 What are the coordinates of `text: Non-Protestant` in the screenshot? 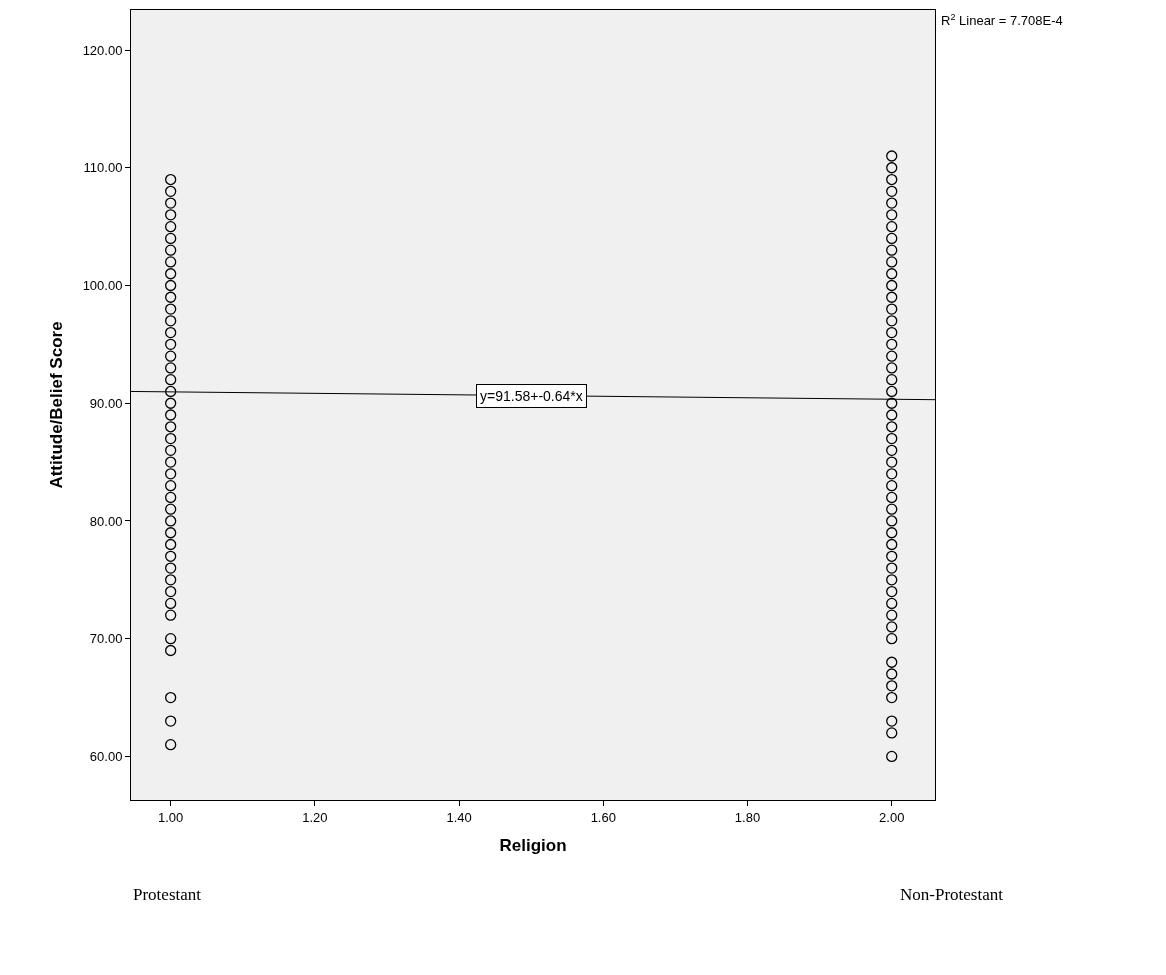 It's located at (952, 894).